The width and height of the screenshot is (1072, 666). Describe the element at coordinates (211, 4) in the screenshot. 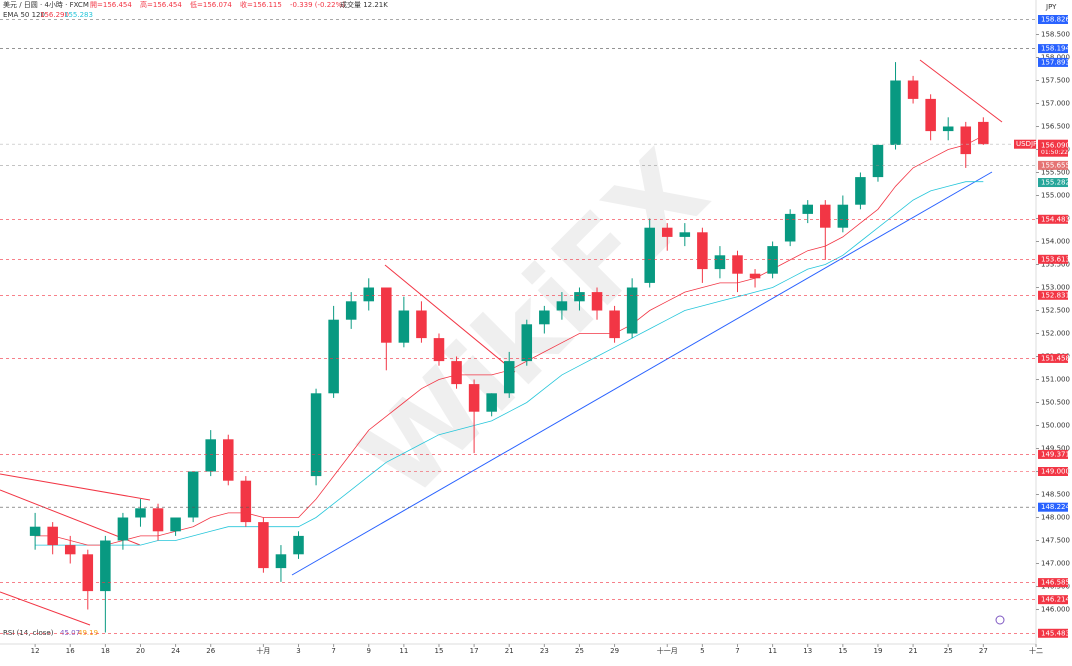

I see `header-low: 低=156.074` at that location.